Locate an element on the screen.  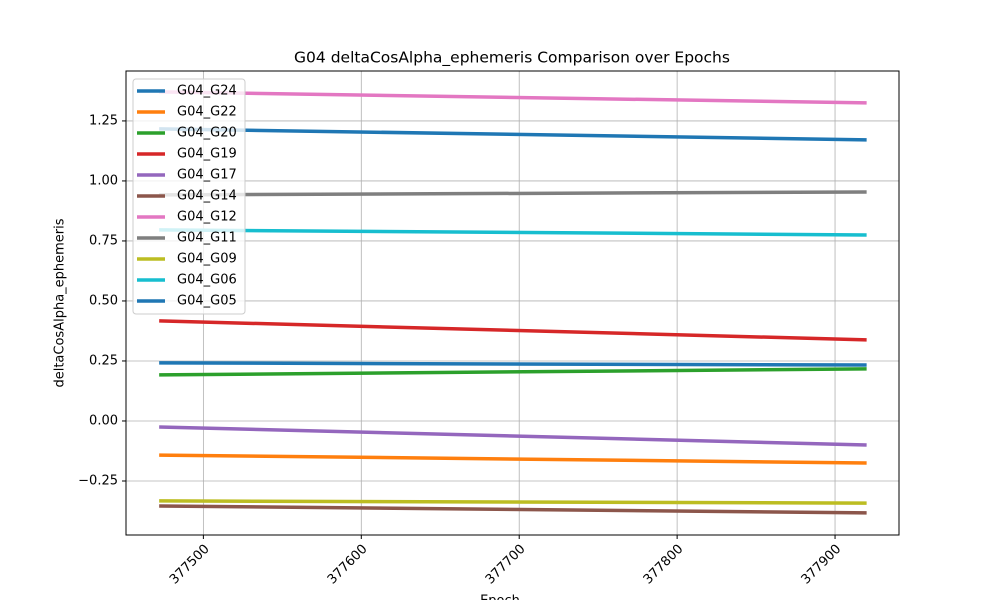
legend-box is located at coordinates (189, 196).